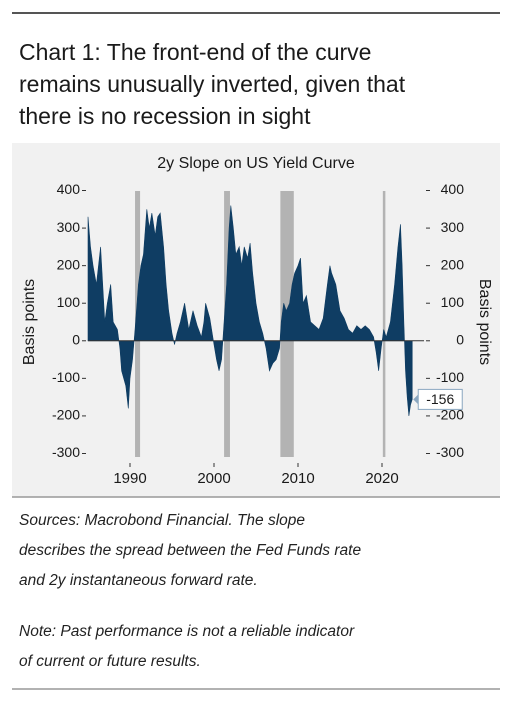 The width and height of the screenshot is (512, 708). Describe the element at coordinates (66, 415) in the screenshot. I see `y-tick-label: -200` at that location.